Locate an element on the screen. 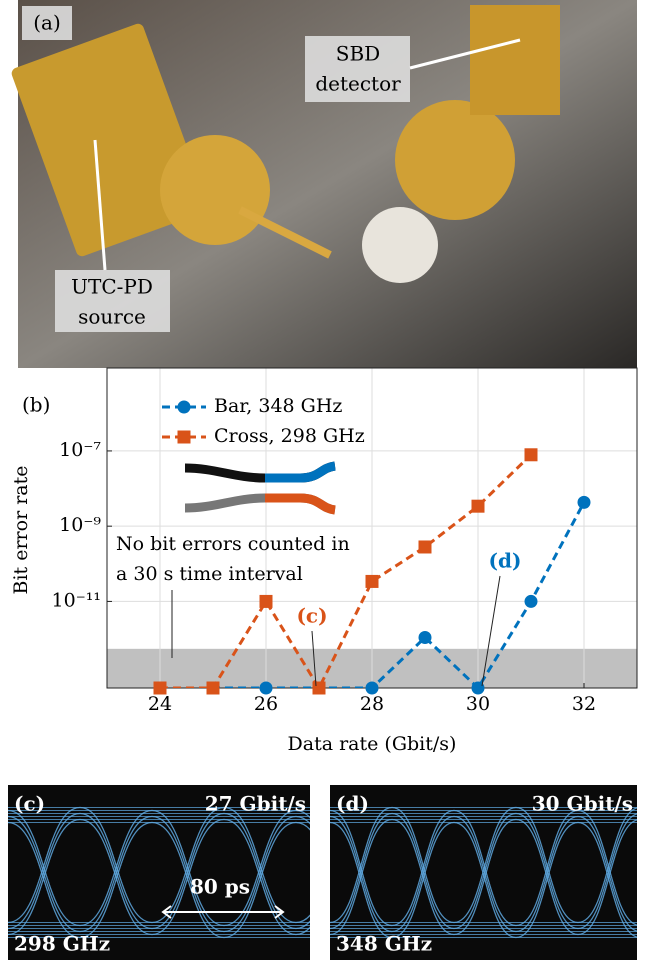 The height and width of the screenshot is (960, 647). panel-label: (b) is located at coordinates (36, 405).